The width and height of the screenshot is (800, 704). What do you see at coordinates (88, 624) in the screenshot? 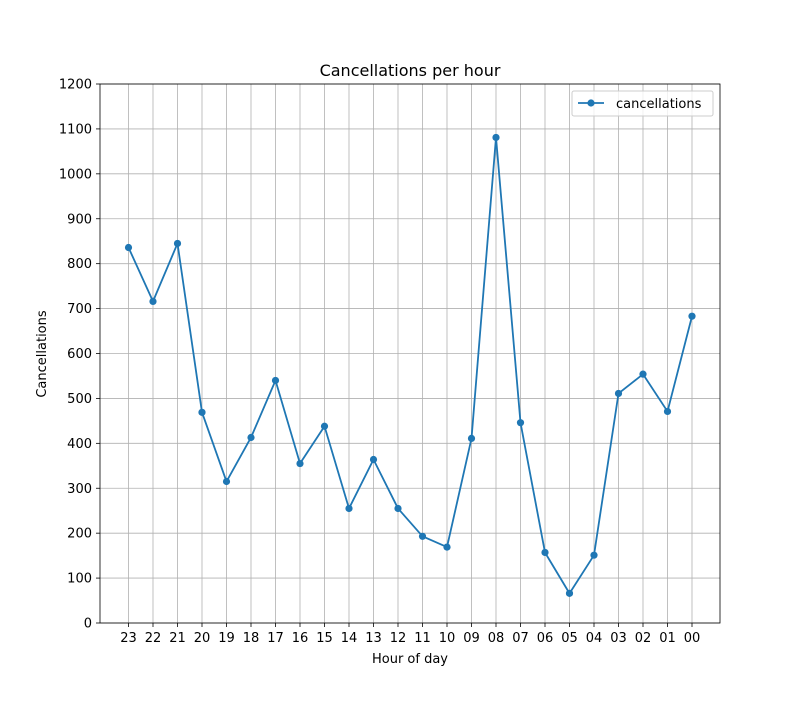
I see `y-tick-label: 0` at bounding box center [88, 624].